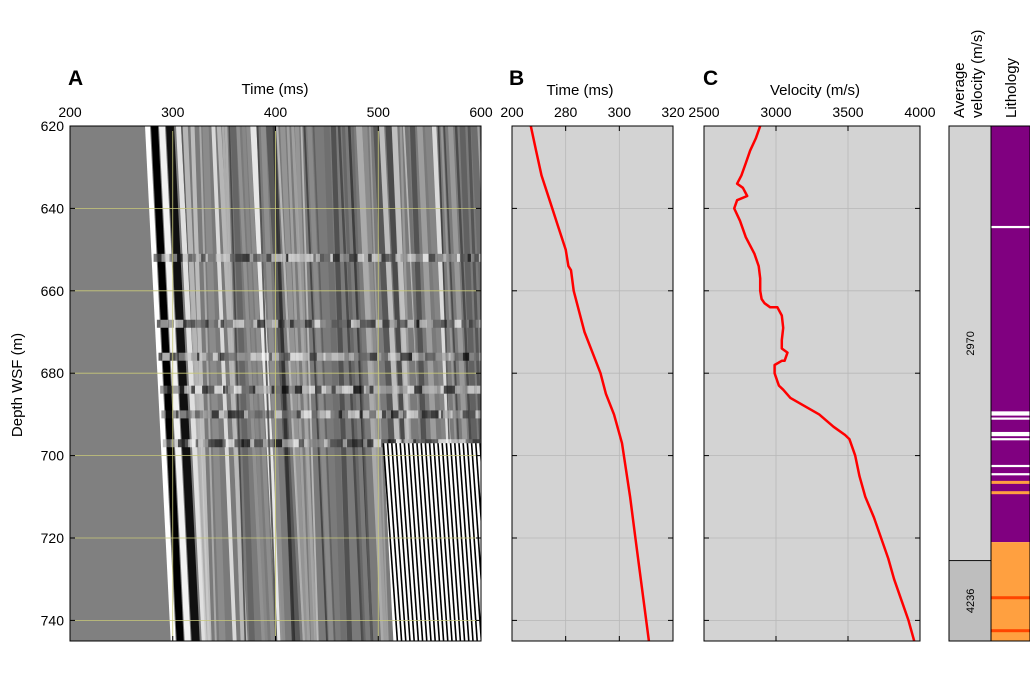  I want to click on y-tick-label: 680, so click(53, 373).